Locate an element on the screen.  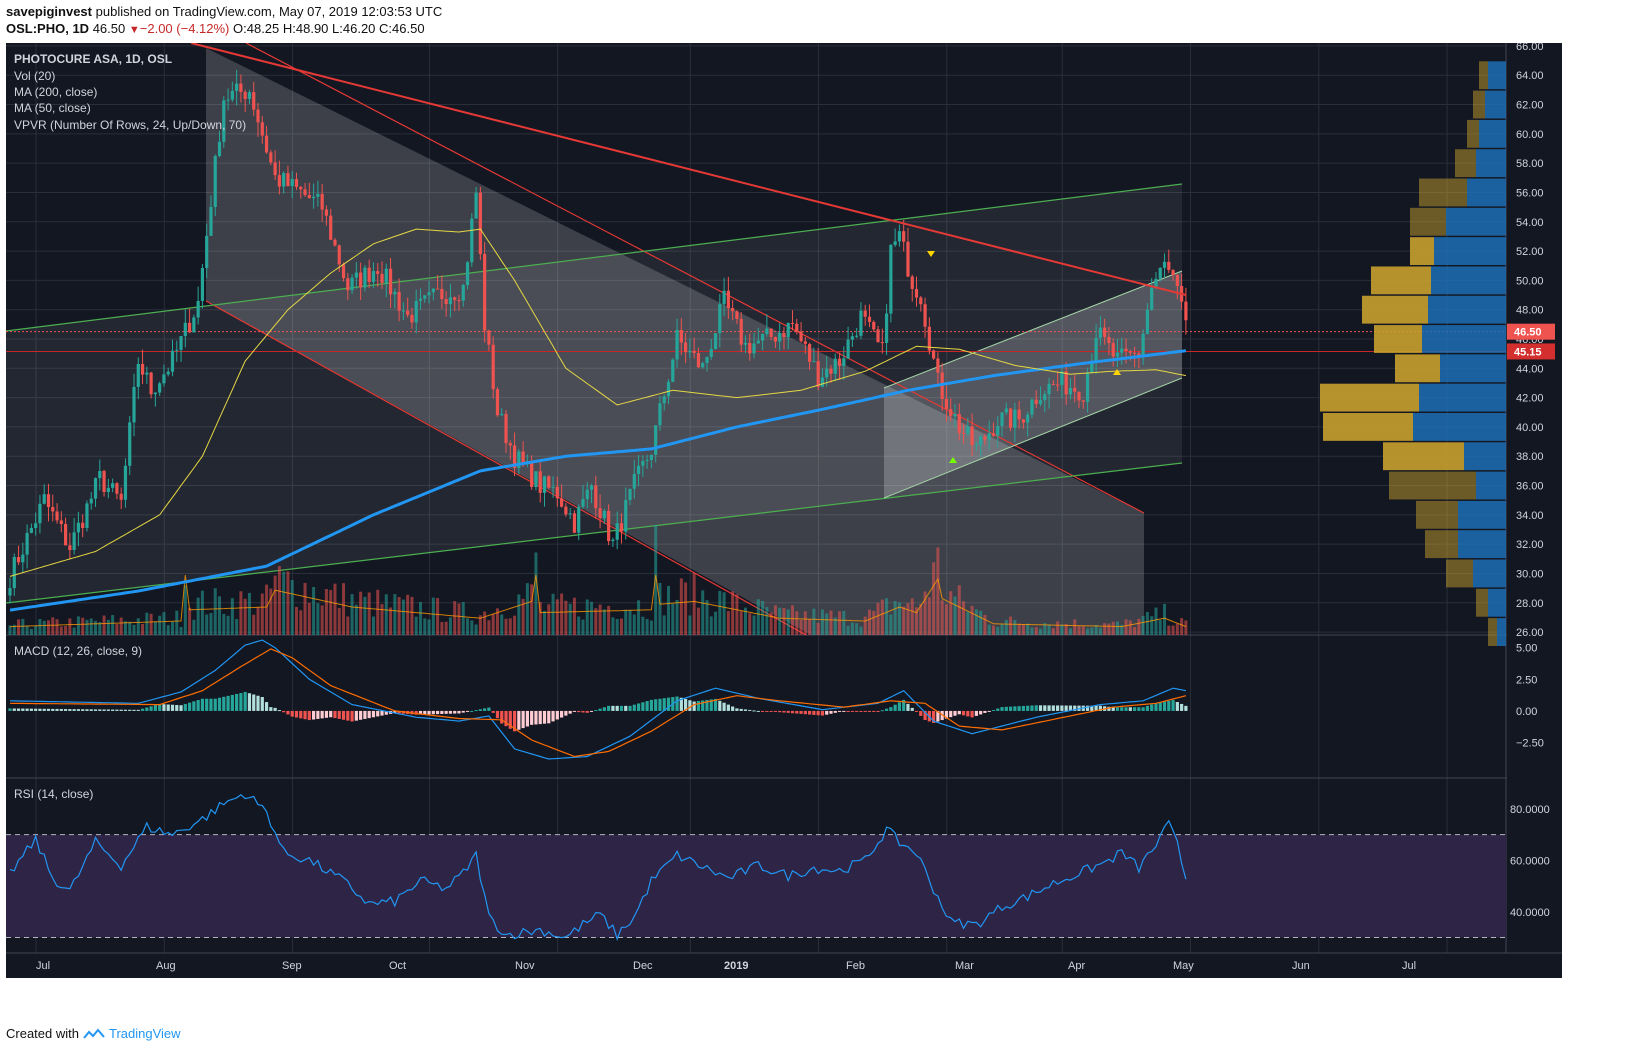
price-tick-label: 26.00 is located at coordinates (1530, 633).